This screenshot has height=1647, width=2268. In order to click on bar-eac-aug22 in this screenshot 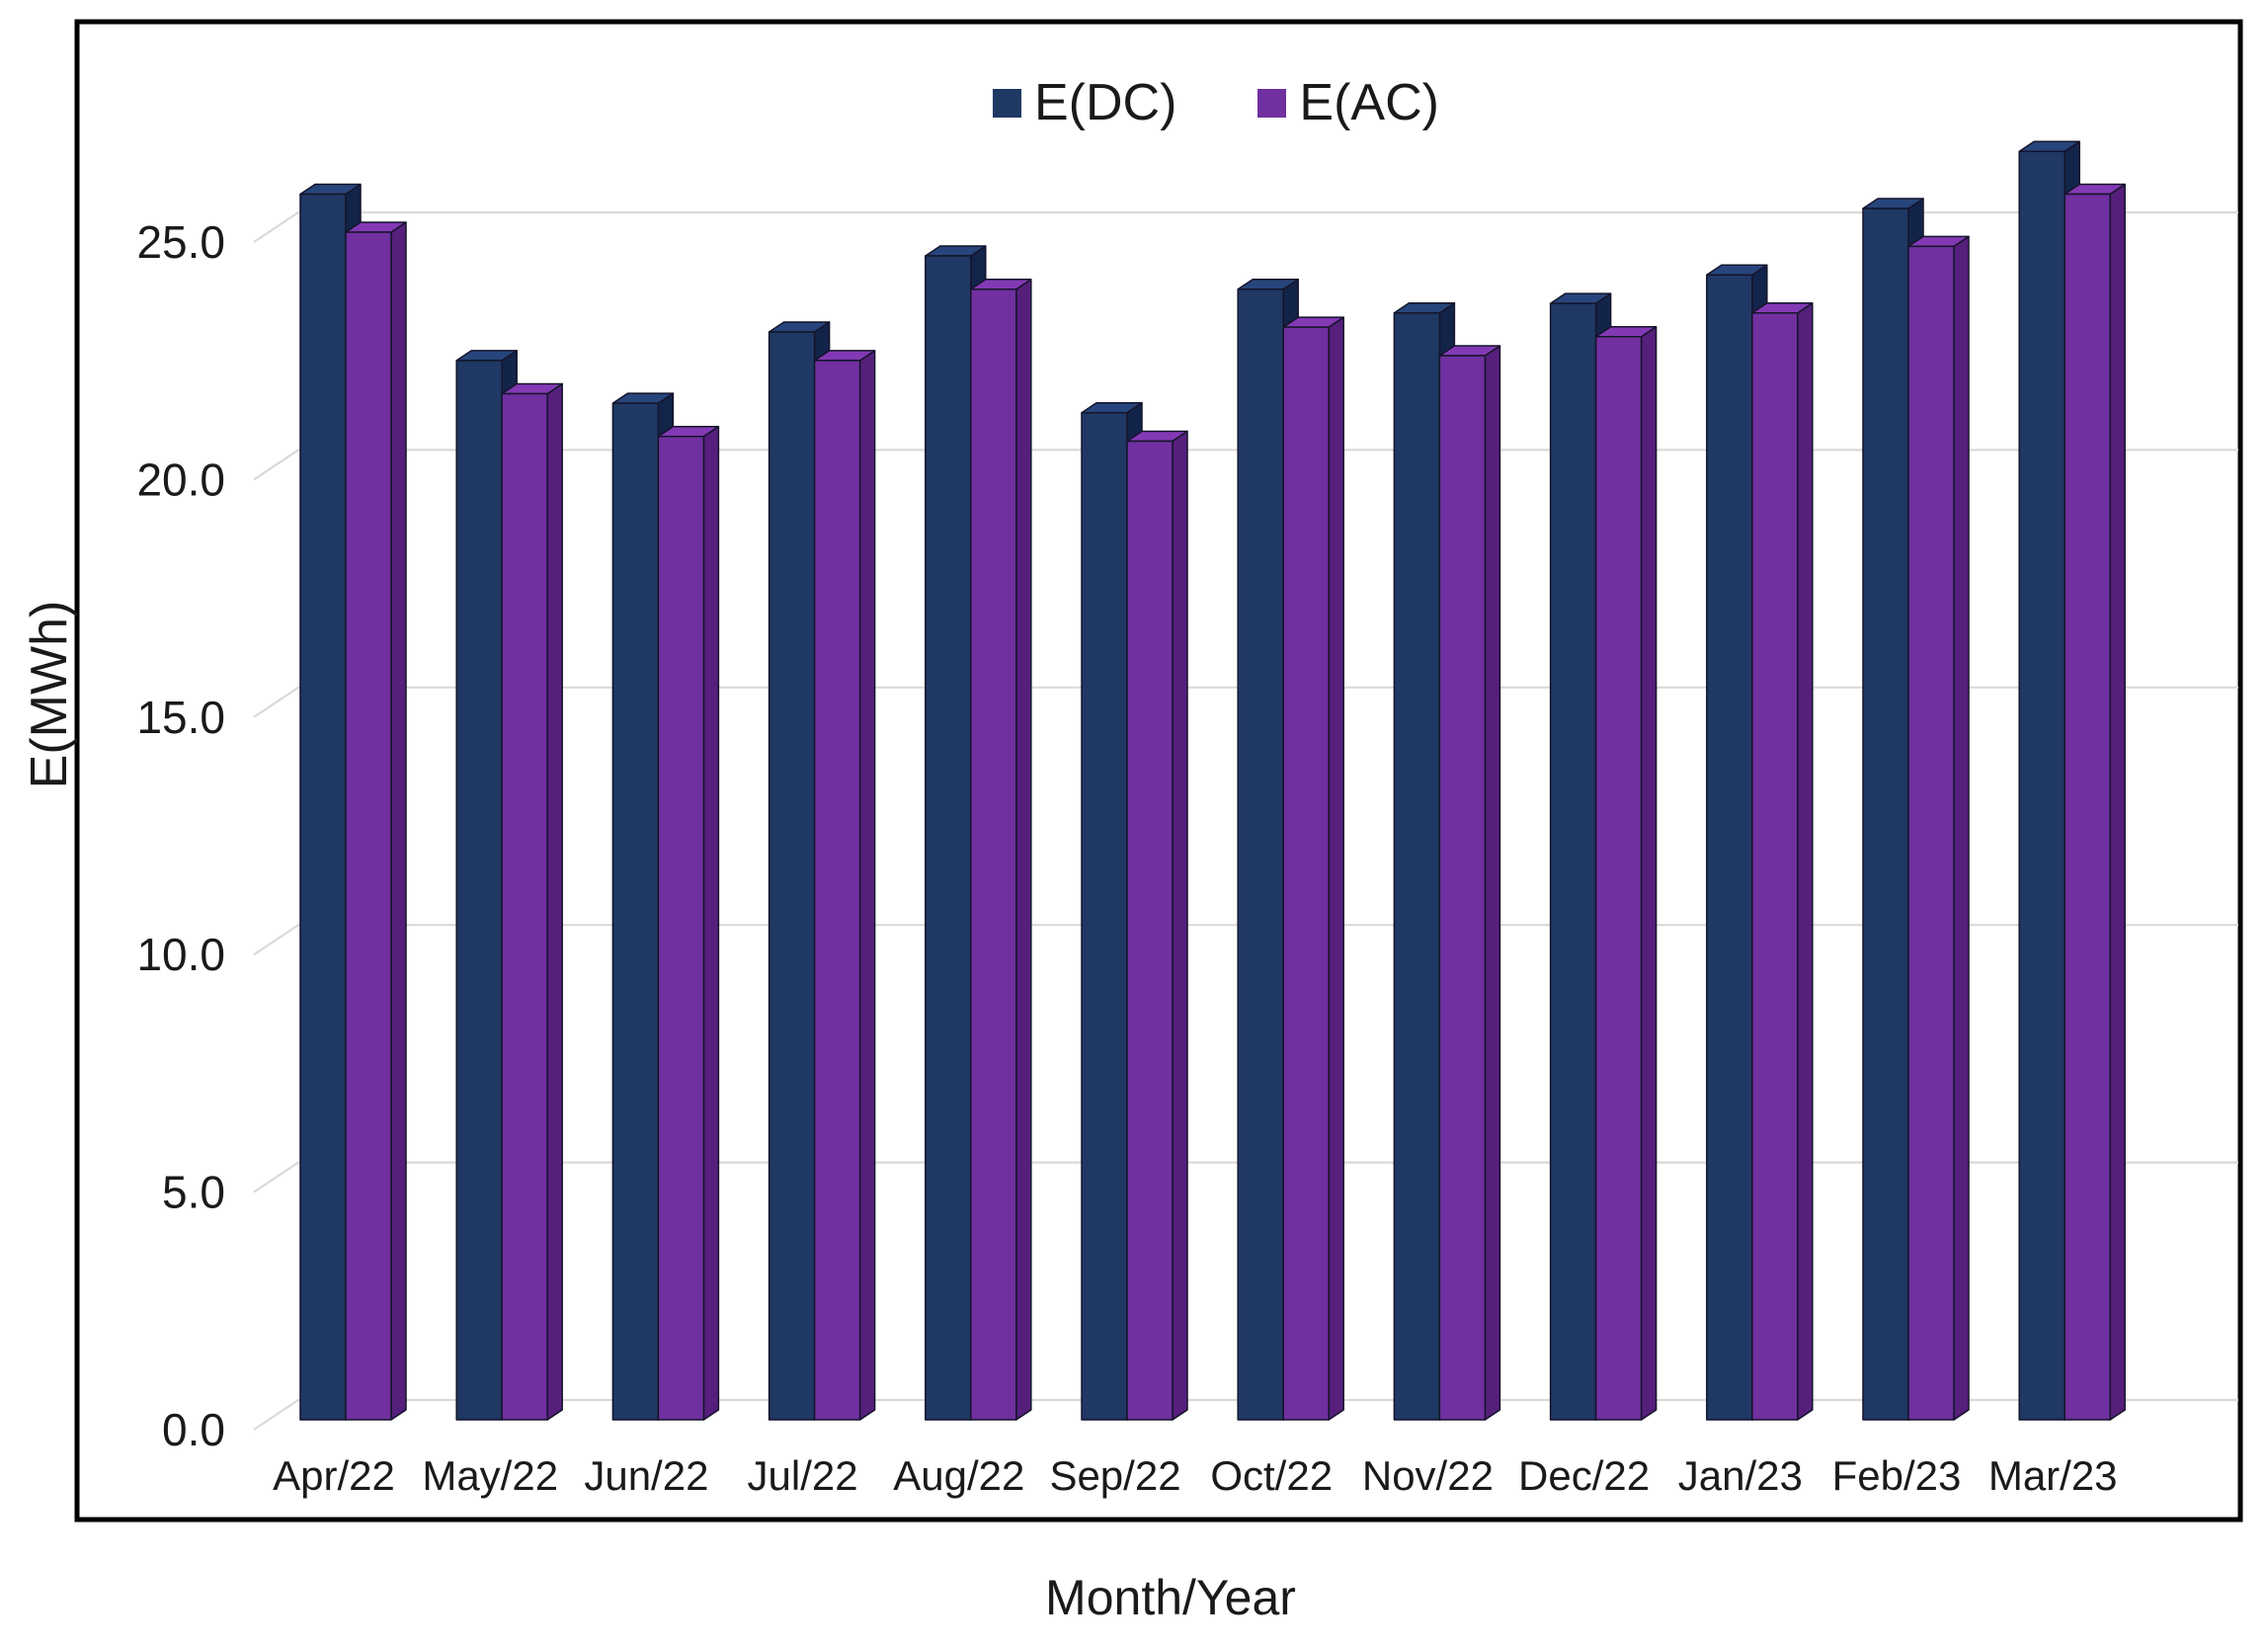, I will do `click(993, 854)`.